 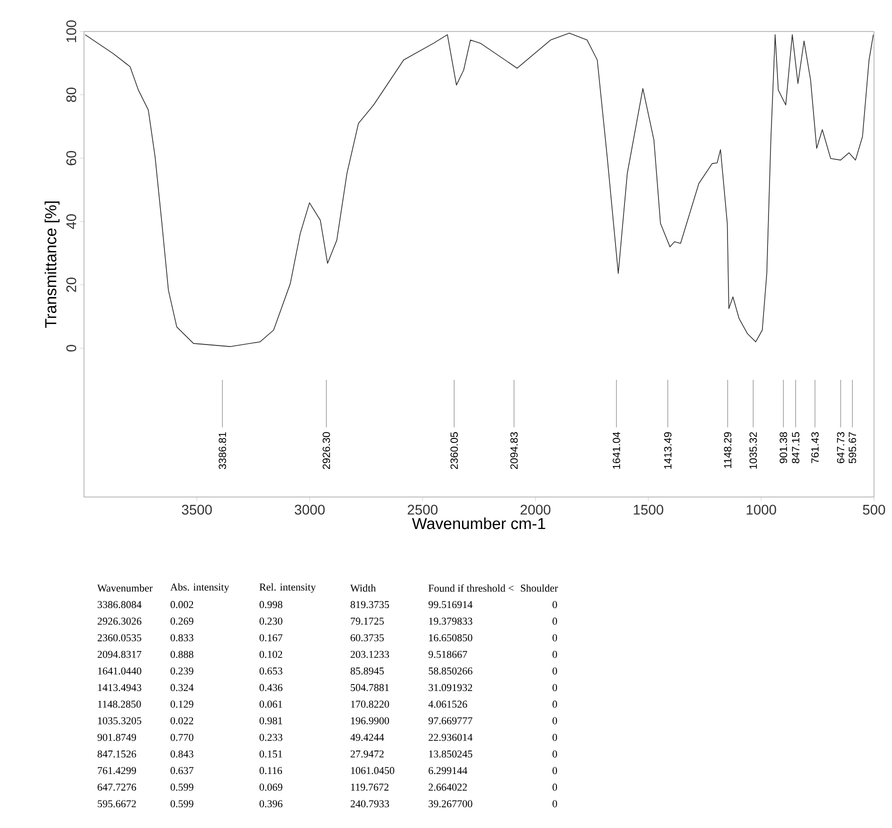 What do you see at coordinates (120, 720) in the screenshot?
I see `text: 1035.3205` at bounding box center [120, 720].